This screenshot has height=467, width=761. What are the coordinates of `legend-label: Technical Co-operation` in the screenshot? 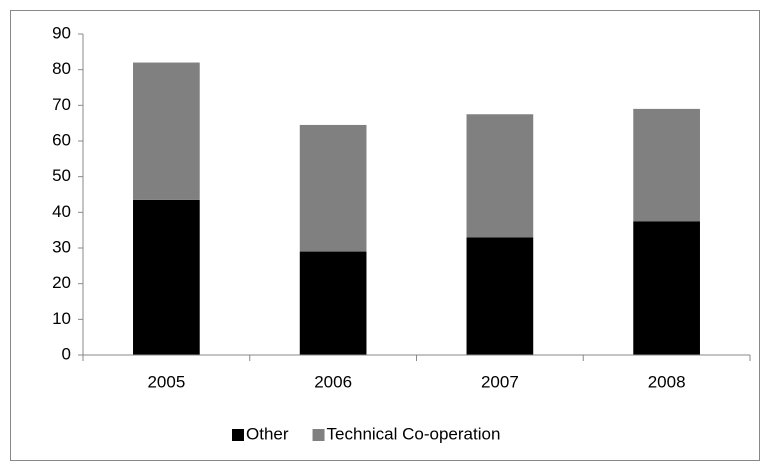 It's located at (414, 433).